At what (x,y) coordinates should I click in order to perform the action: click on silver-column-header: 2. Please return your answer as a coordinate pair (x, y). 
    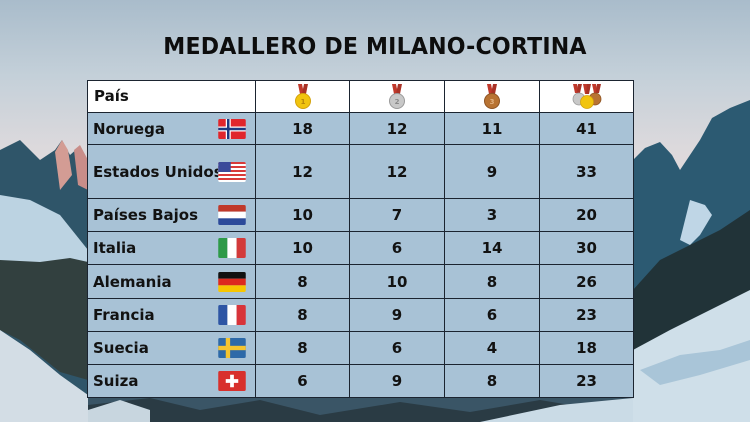
    Looking at the image, I should click on (397, 96).